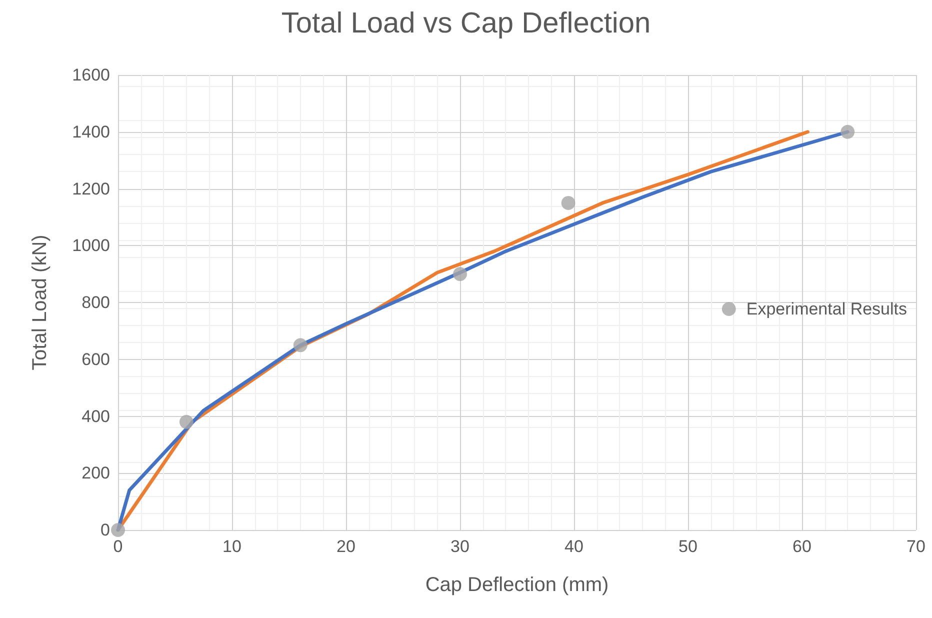  Describe the element at coordinates (916, 546) in the screenshot. I see `x-tick-label: 70` at that location.